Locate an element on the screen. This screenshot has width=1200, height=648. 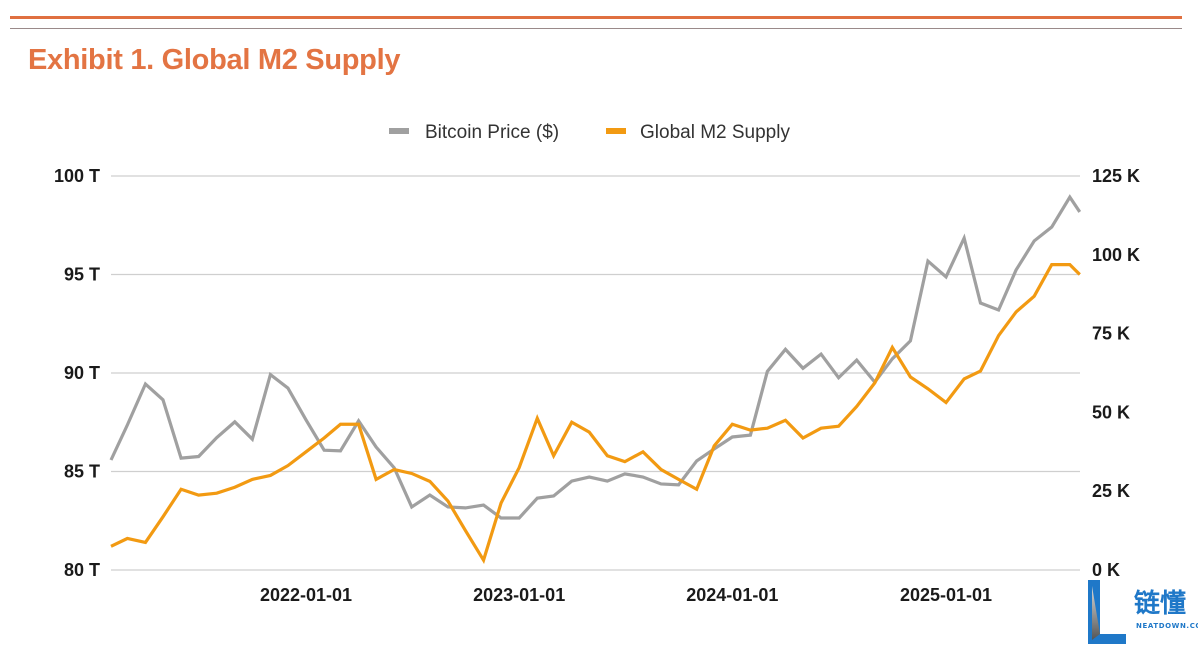
y-right-tick-label: 25 K is located at coordinates (1111, 491).